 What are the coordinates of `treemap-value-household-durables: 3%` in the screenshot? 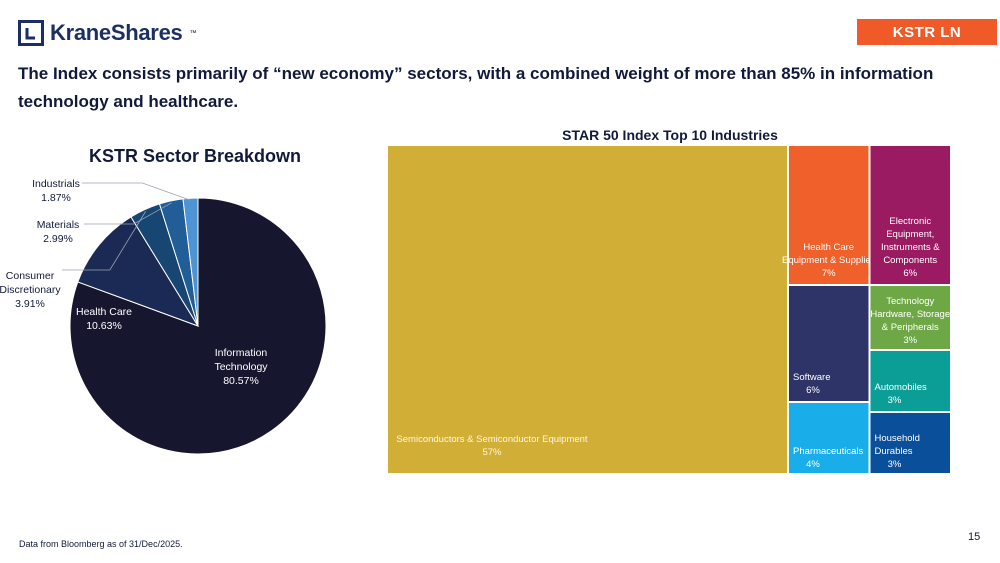 It's located at (895, 464).